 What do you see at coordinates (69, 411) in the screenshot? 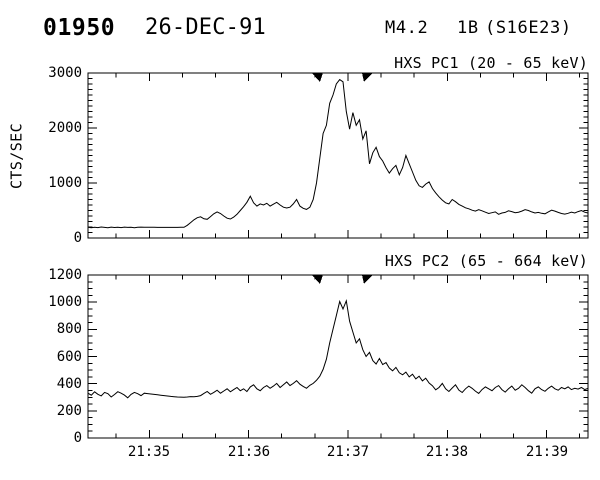
I see `pc2-ytick-200: 200` at bounding box center [69, 411].